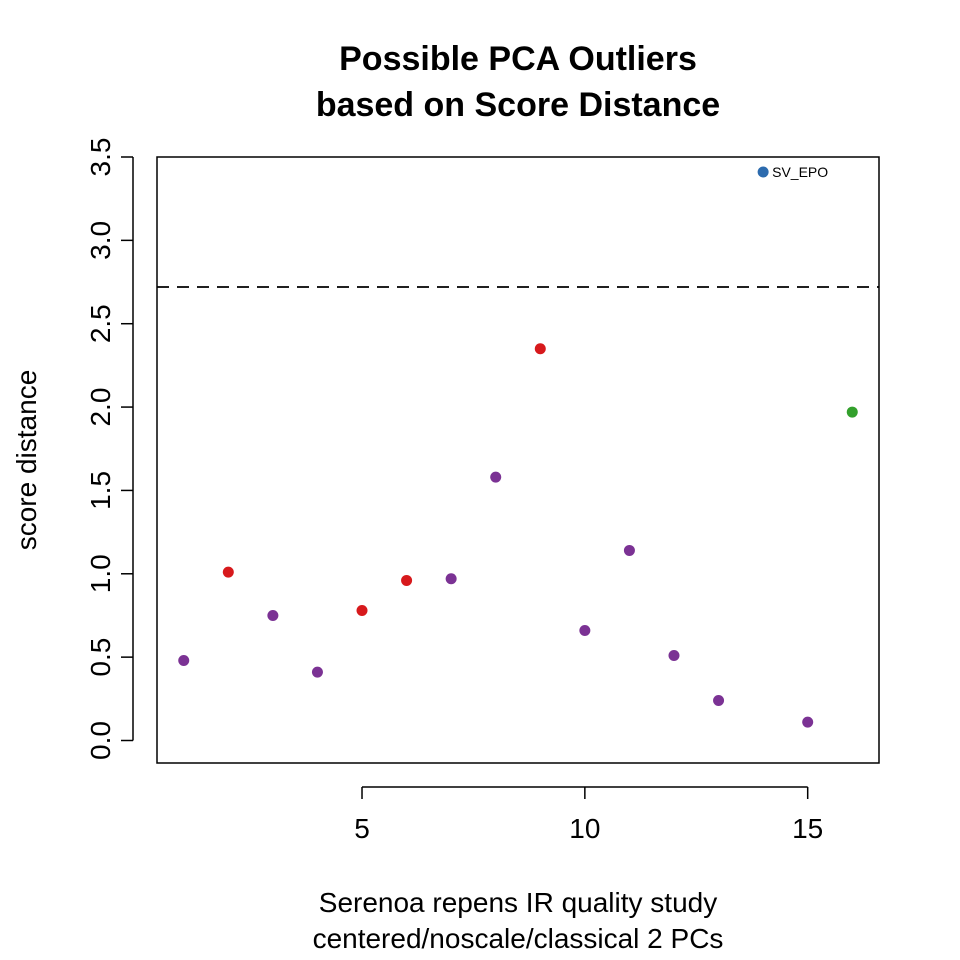  Describe the element at coordinates (518, 105) in the screenshot. I see `chart-title-line-2: based on Score Distance` at that location.